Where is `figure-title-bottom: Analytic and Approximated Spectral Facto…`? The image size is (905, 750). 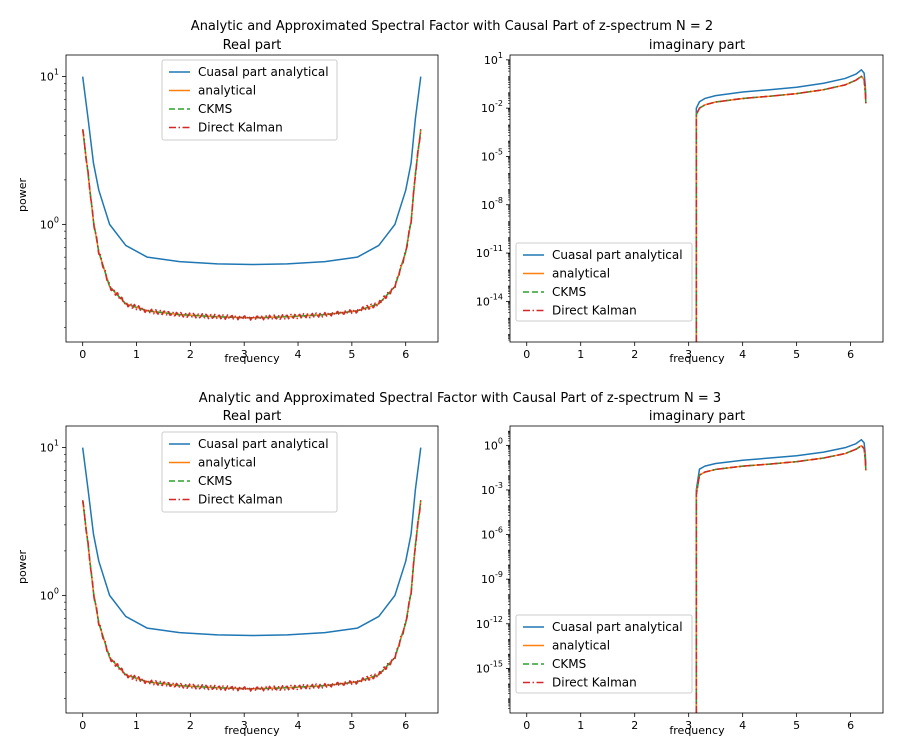 figure-title-bottom: Analytic and Approximated Spectral Facto… is located at coordinates (460, 398).